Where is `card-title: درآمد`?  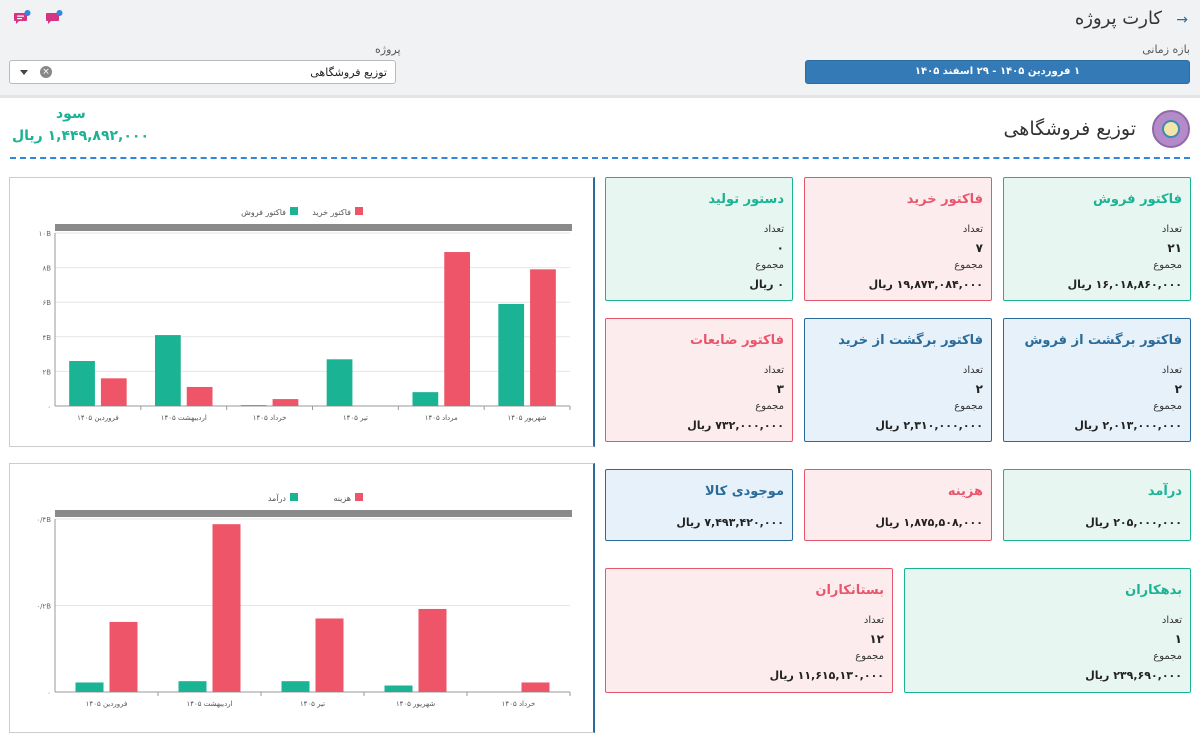 card-title: درآمد is located at coordinates (1164, 491).